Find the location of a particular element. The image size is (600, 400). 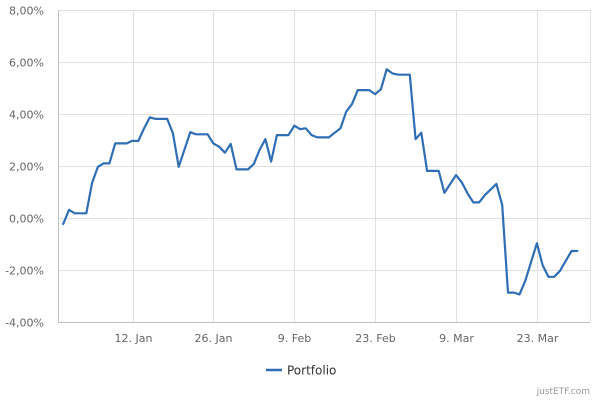

x-tick-label: 9. Mar is located at coordinates (456, 338).